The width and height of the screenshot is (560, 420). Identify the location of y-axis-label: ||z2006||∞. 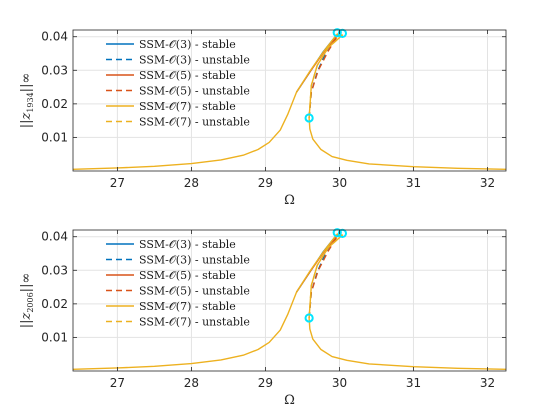
(27, 301).